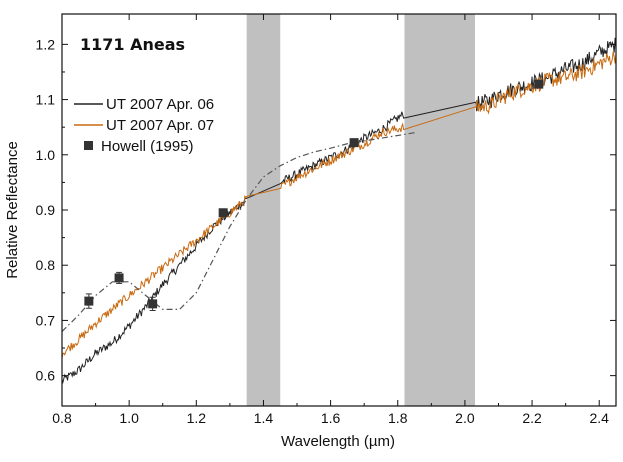 The width and height of the screenshot is (623, 462). What do you see at coordinates (398, 418) in the screenshot?
I see `x-tick-label: 1.8` at bounding box center [398, 418].